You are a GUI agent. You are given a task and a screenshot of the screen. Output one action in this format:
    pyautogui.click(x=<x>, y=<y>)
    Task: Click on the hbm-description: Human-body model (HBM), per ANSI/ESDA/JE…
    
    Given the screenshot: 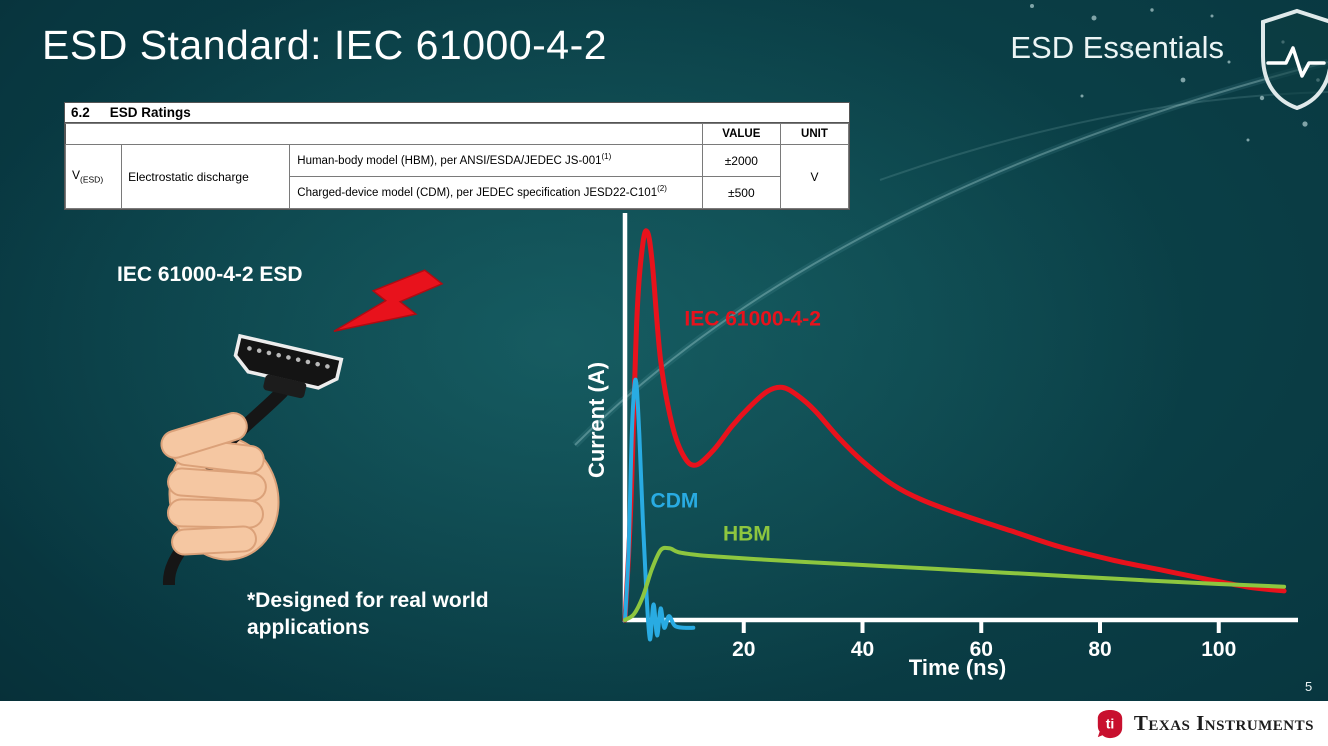 What is the action you would take?
    pyautogui.click(x=449, y=160)
    